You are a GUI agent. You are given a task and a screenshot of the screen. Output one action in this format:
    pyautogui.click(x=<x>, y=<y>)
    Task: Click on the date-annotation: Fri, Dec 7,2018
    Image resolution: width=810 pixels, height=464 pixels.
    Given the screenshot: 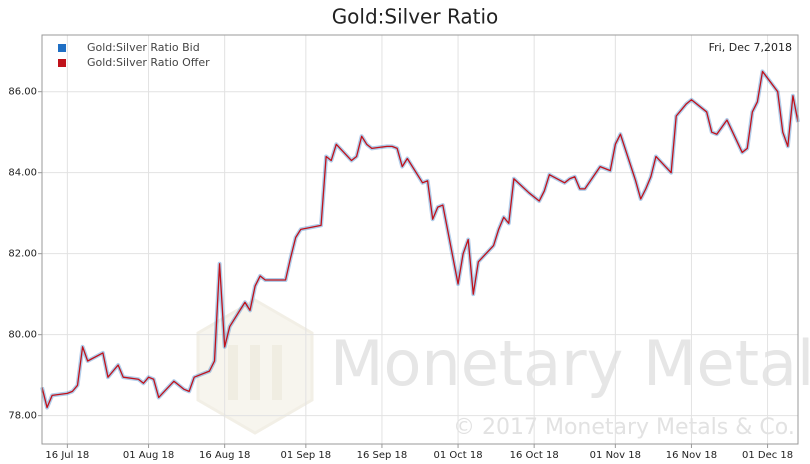 What is the action you would take?
    pyautogui.click(x=750, y=47)
    